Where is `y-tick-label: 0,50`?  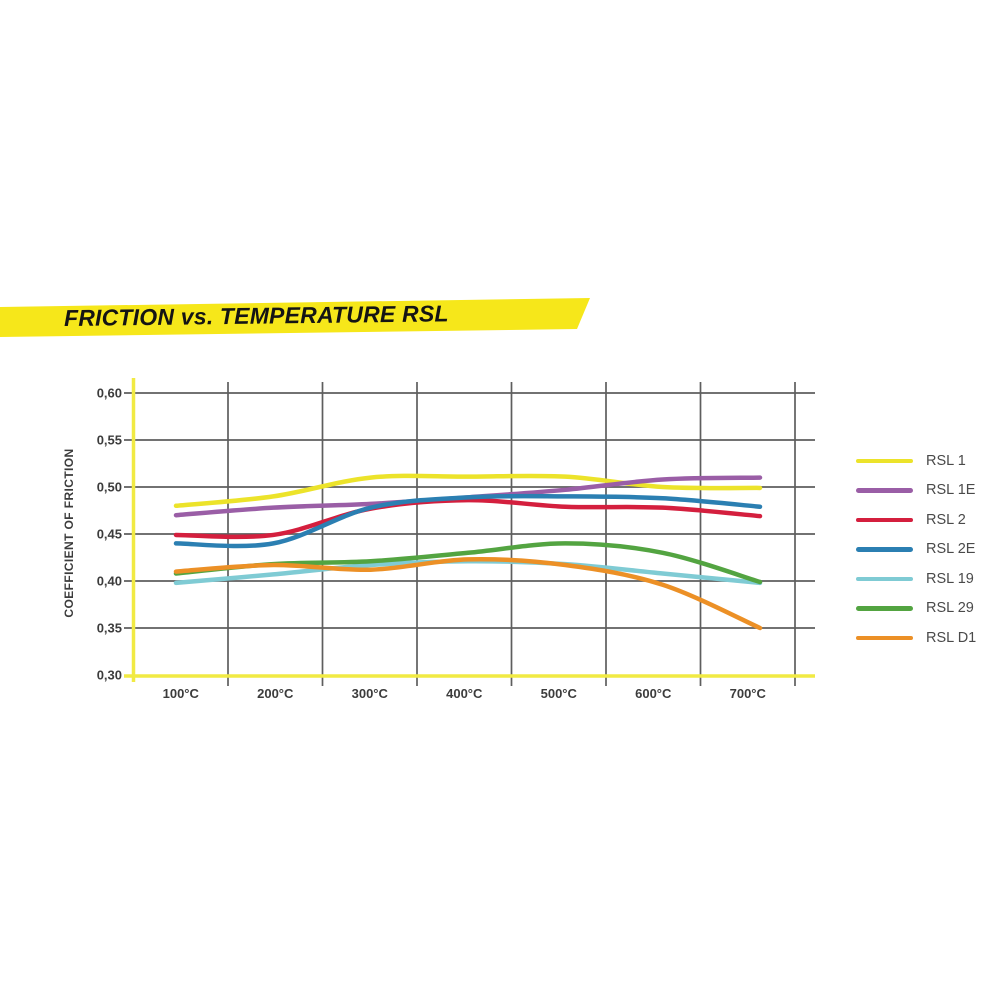
y-tick-label: 0,50 is located at coordinates (109, 487).